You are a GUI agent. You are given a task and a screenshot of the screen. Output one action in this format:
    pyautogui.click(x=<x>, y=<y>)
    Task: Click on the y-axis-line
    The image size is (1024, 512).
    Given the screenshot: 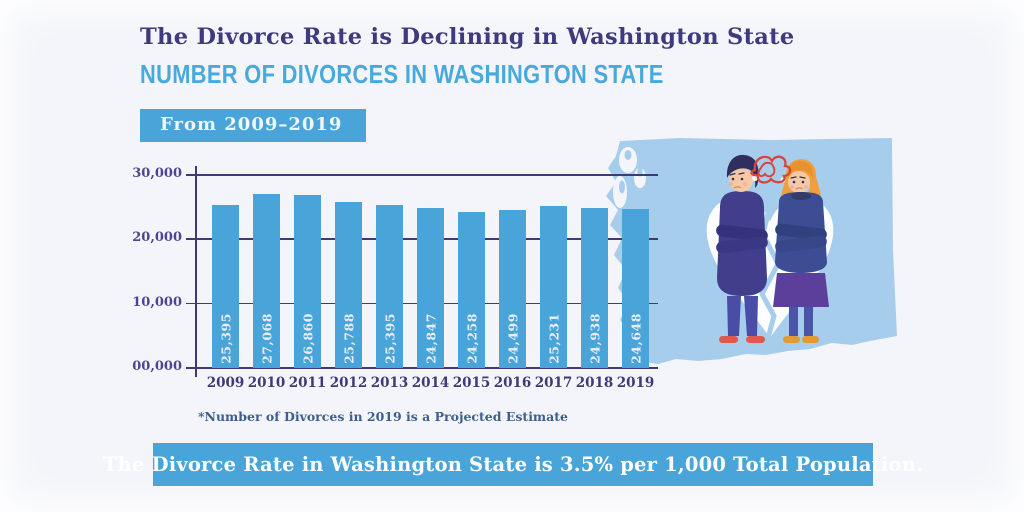 What is the action you would take?
    pyautogui.click(x=196, y=271)
    